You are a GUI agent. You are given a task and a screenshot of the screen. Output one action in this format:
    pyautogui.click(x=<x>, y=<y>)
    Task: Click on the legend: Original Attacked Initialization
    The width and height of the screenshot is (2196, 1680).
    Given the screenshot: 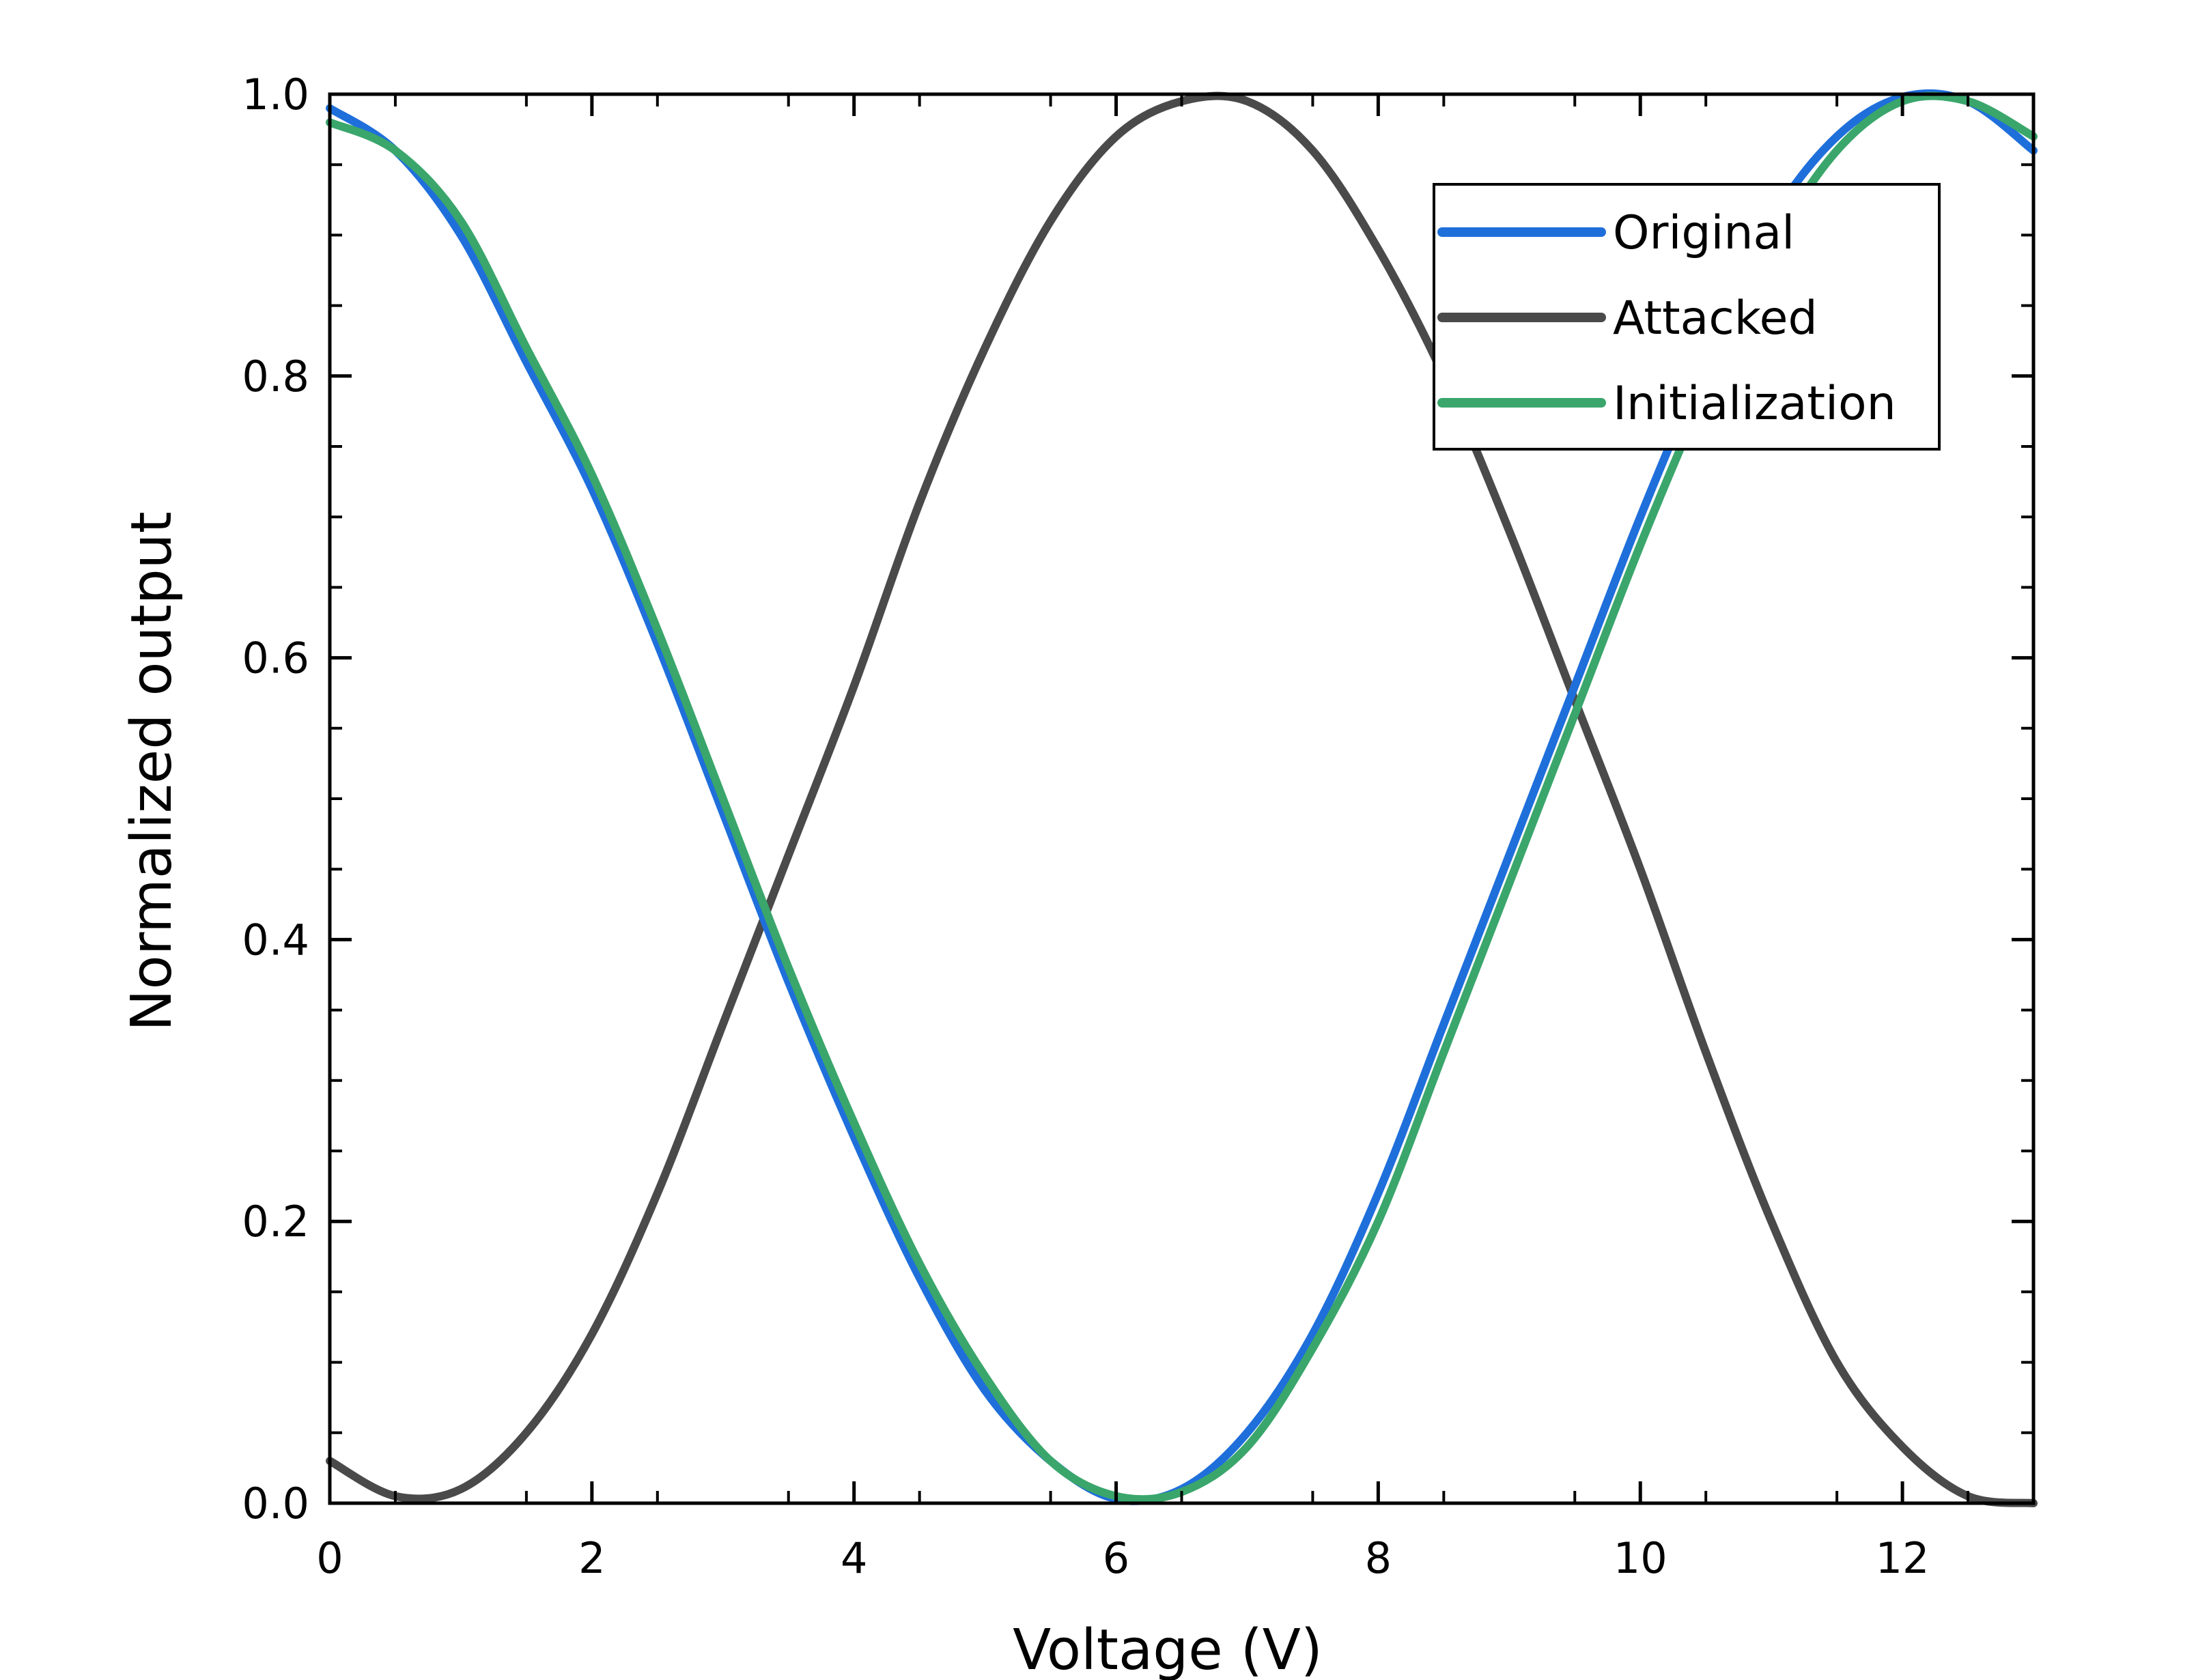 What is the action you would take?
    pyautogui.click(x=1687, y=317)
    